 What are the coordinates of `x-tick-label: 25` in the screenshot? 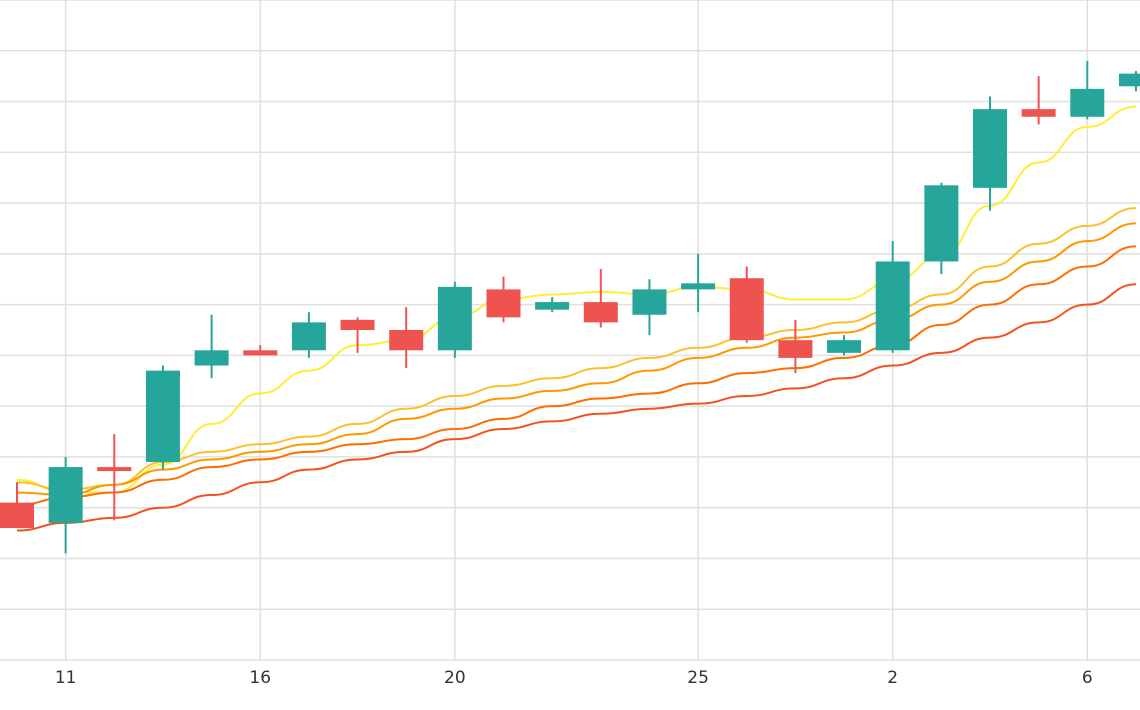 It's located at (698, 678).